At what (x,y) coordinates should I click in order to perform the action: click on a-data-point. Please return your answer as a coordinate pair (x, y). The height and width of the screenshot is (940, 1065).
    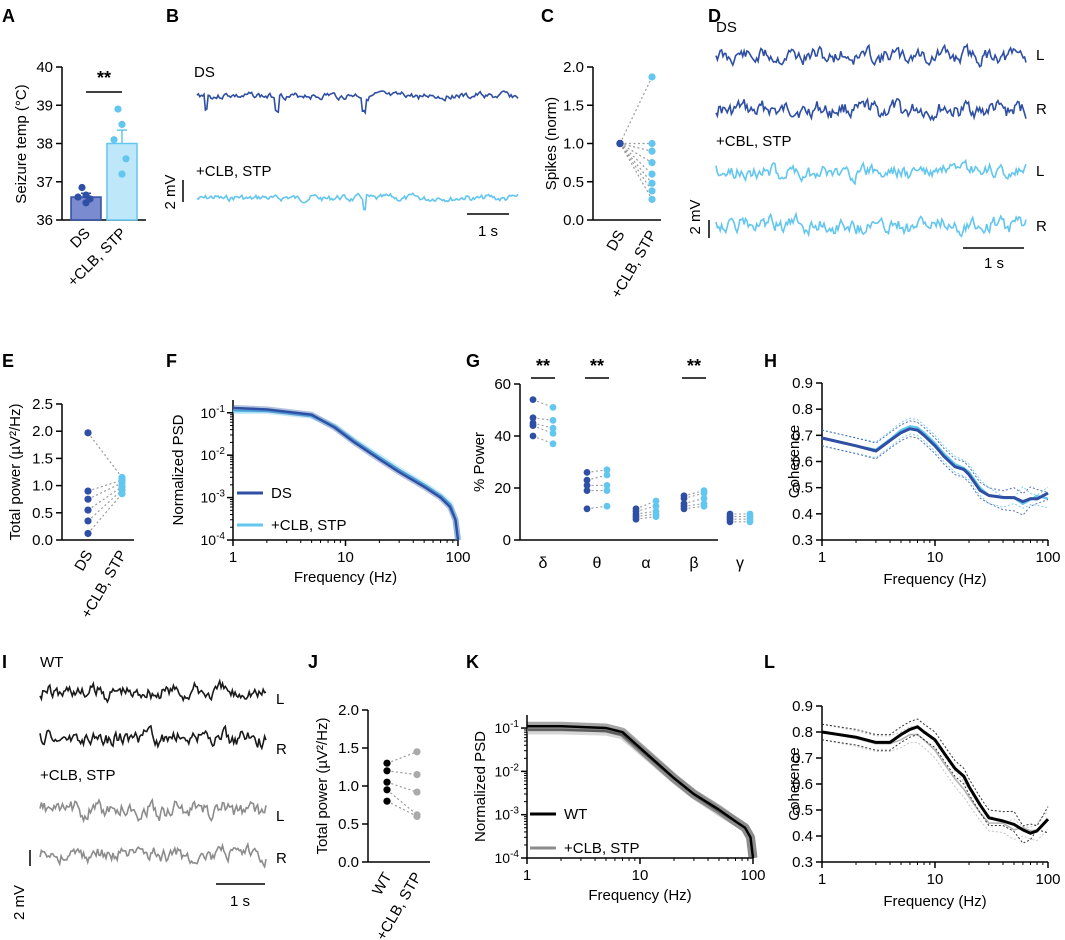
    Looking at the image, I should click on (86, 195).